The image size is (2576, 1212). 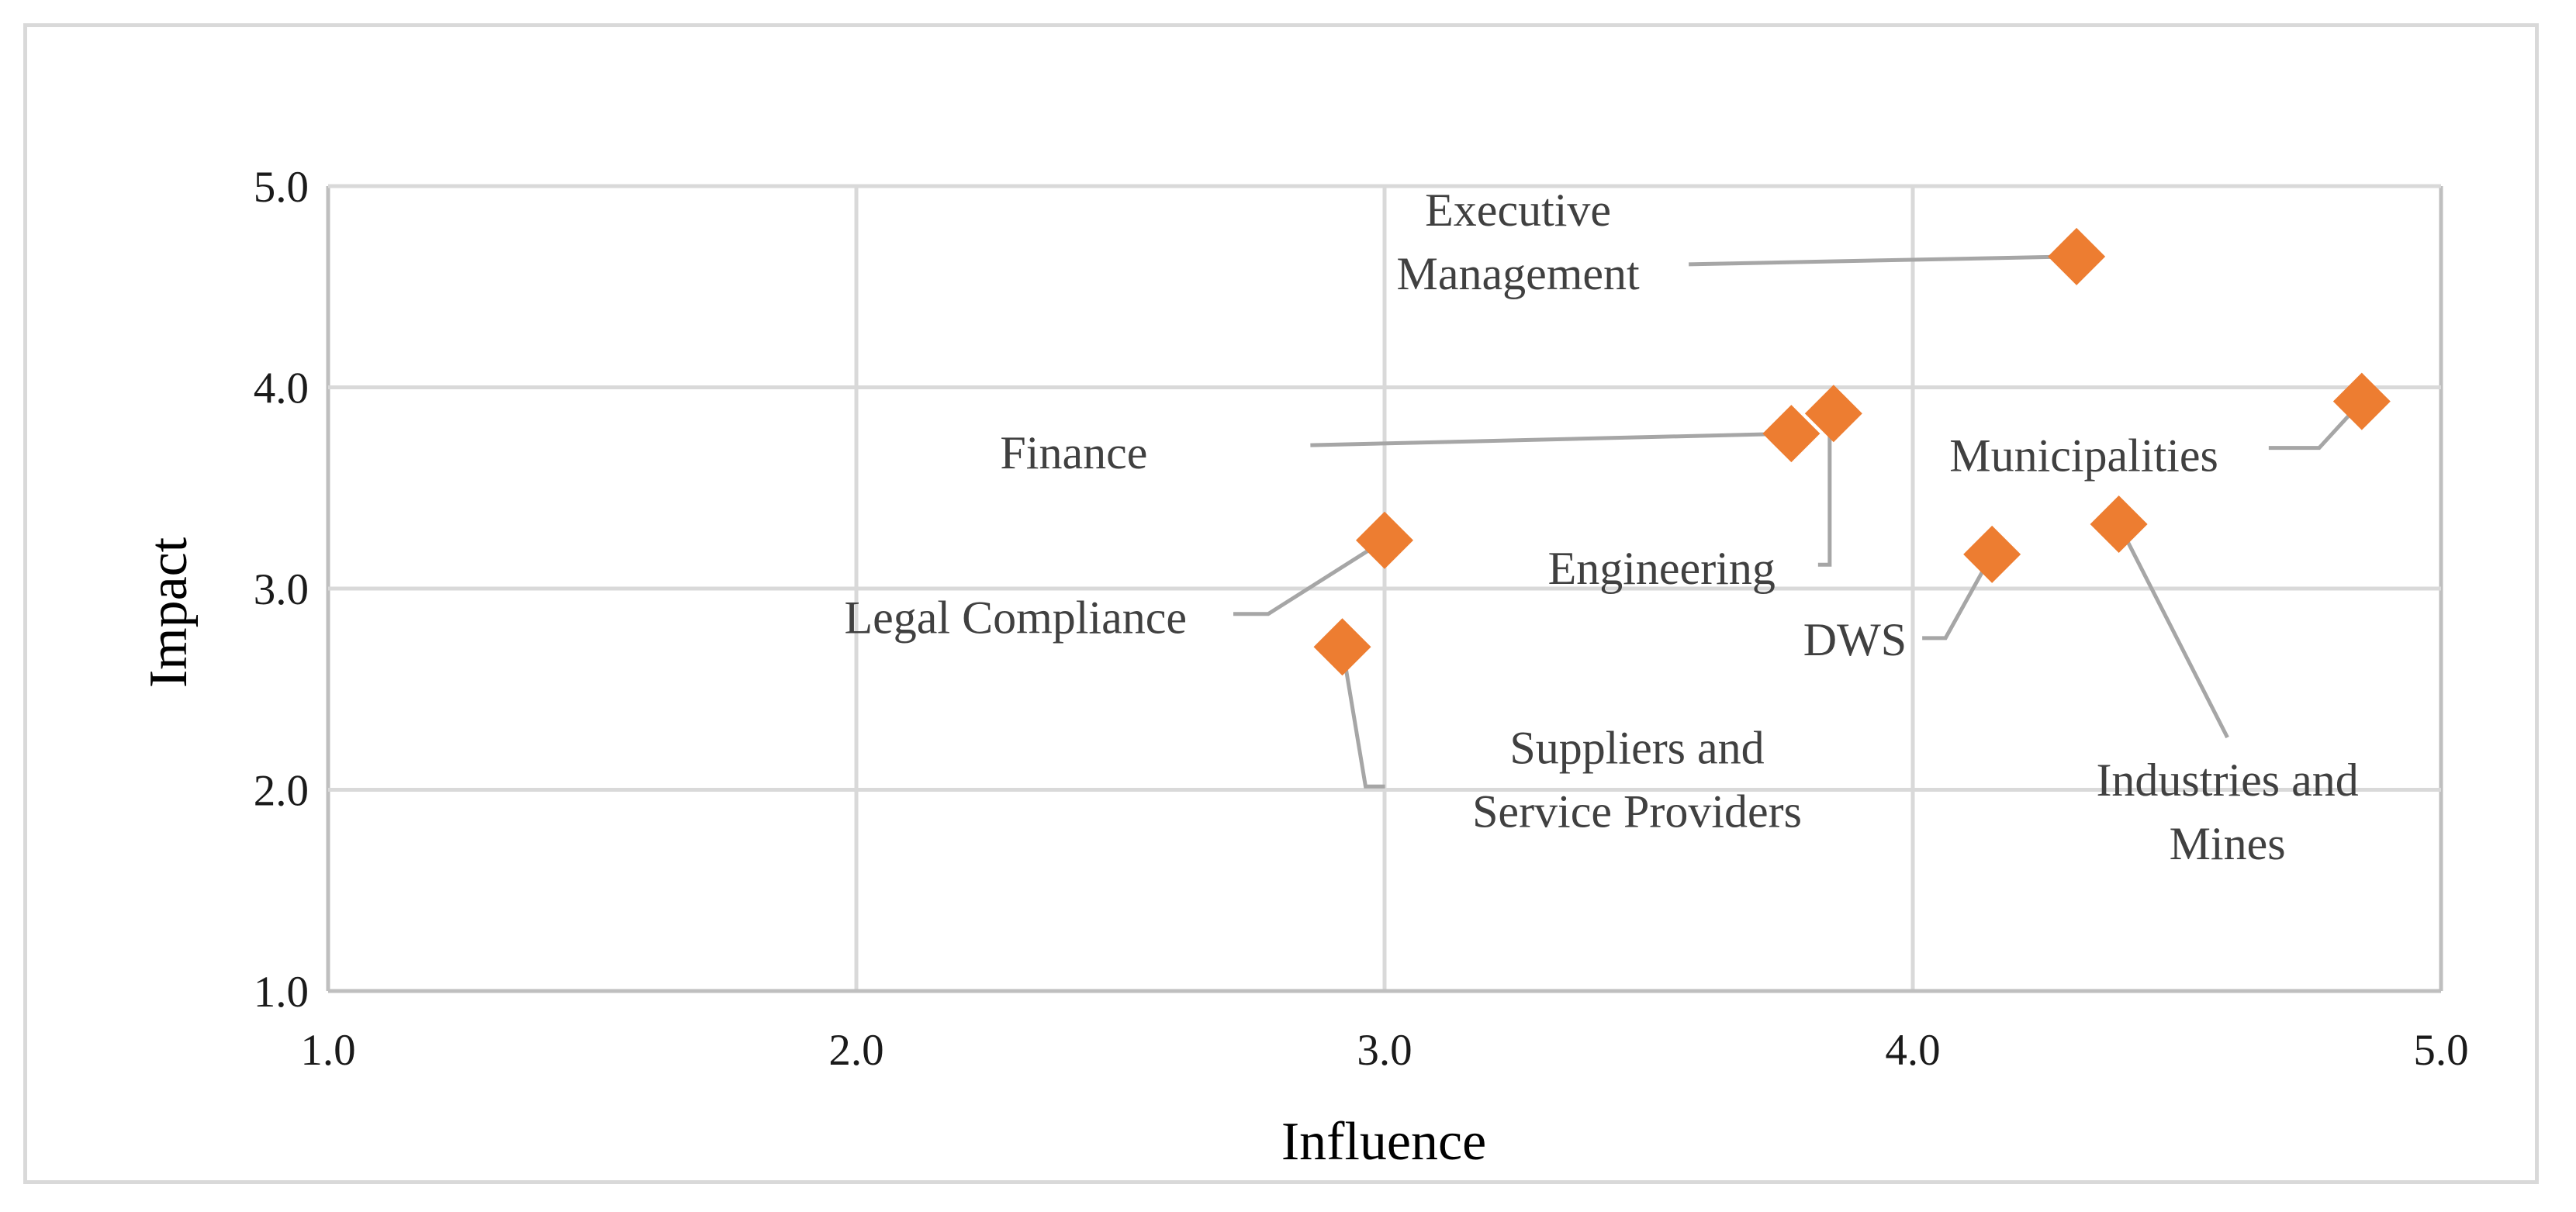 What do you see at coordinates (1637, 811) in the screenshot?
I see `data-point-label: Service Providers` at bounding box center [1637, 811].